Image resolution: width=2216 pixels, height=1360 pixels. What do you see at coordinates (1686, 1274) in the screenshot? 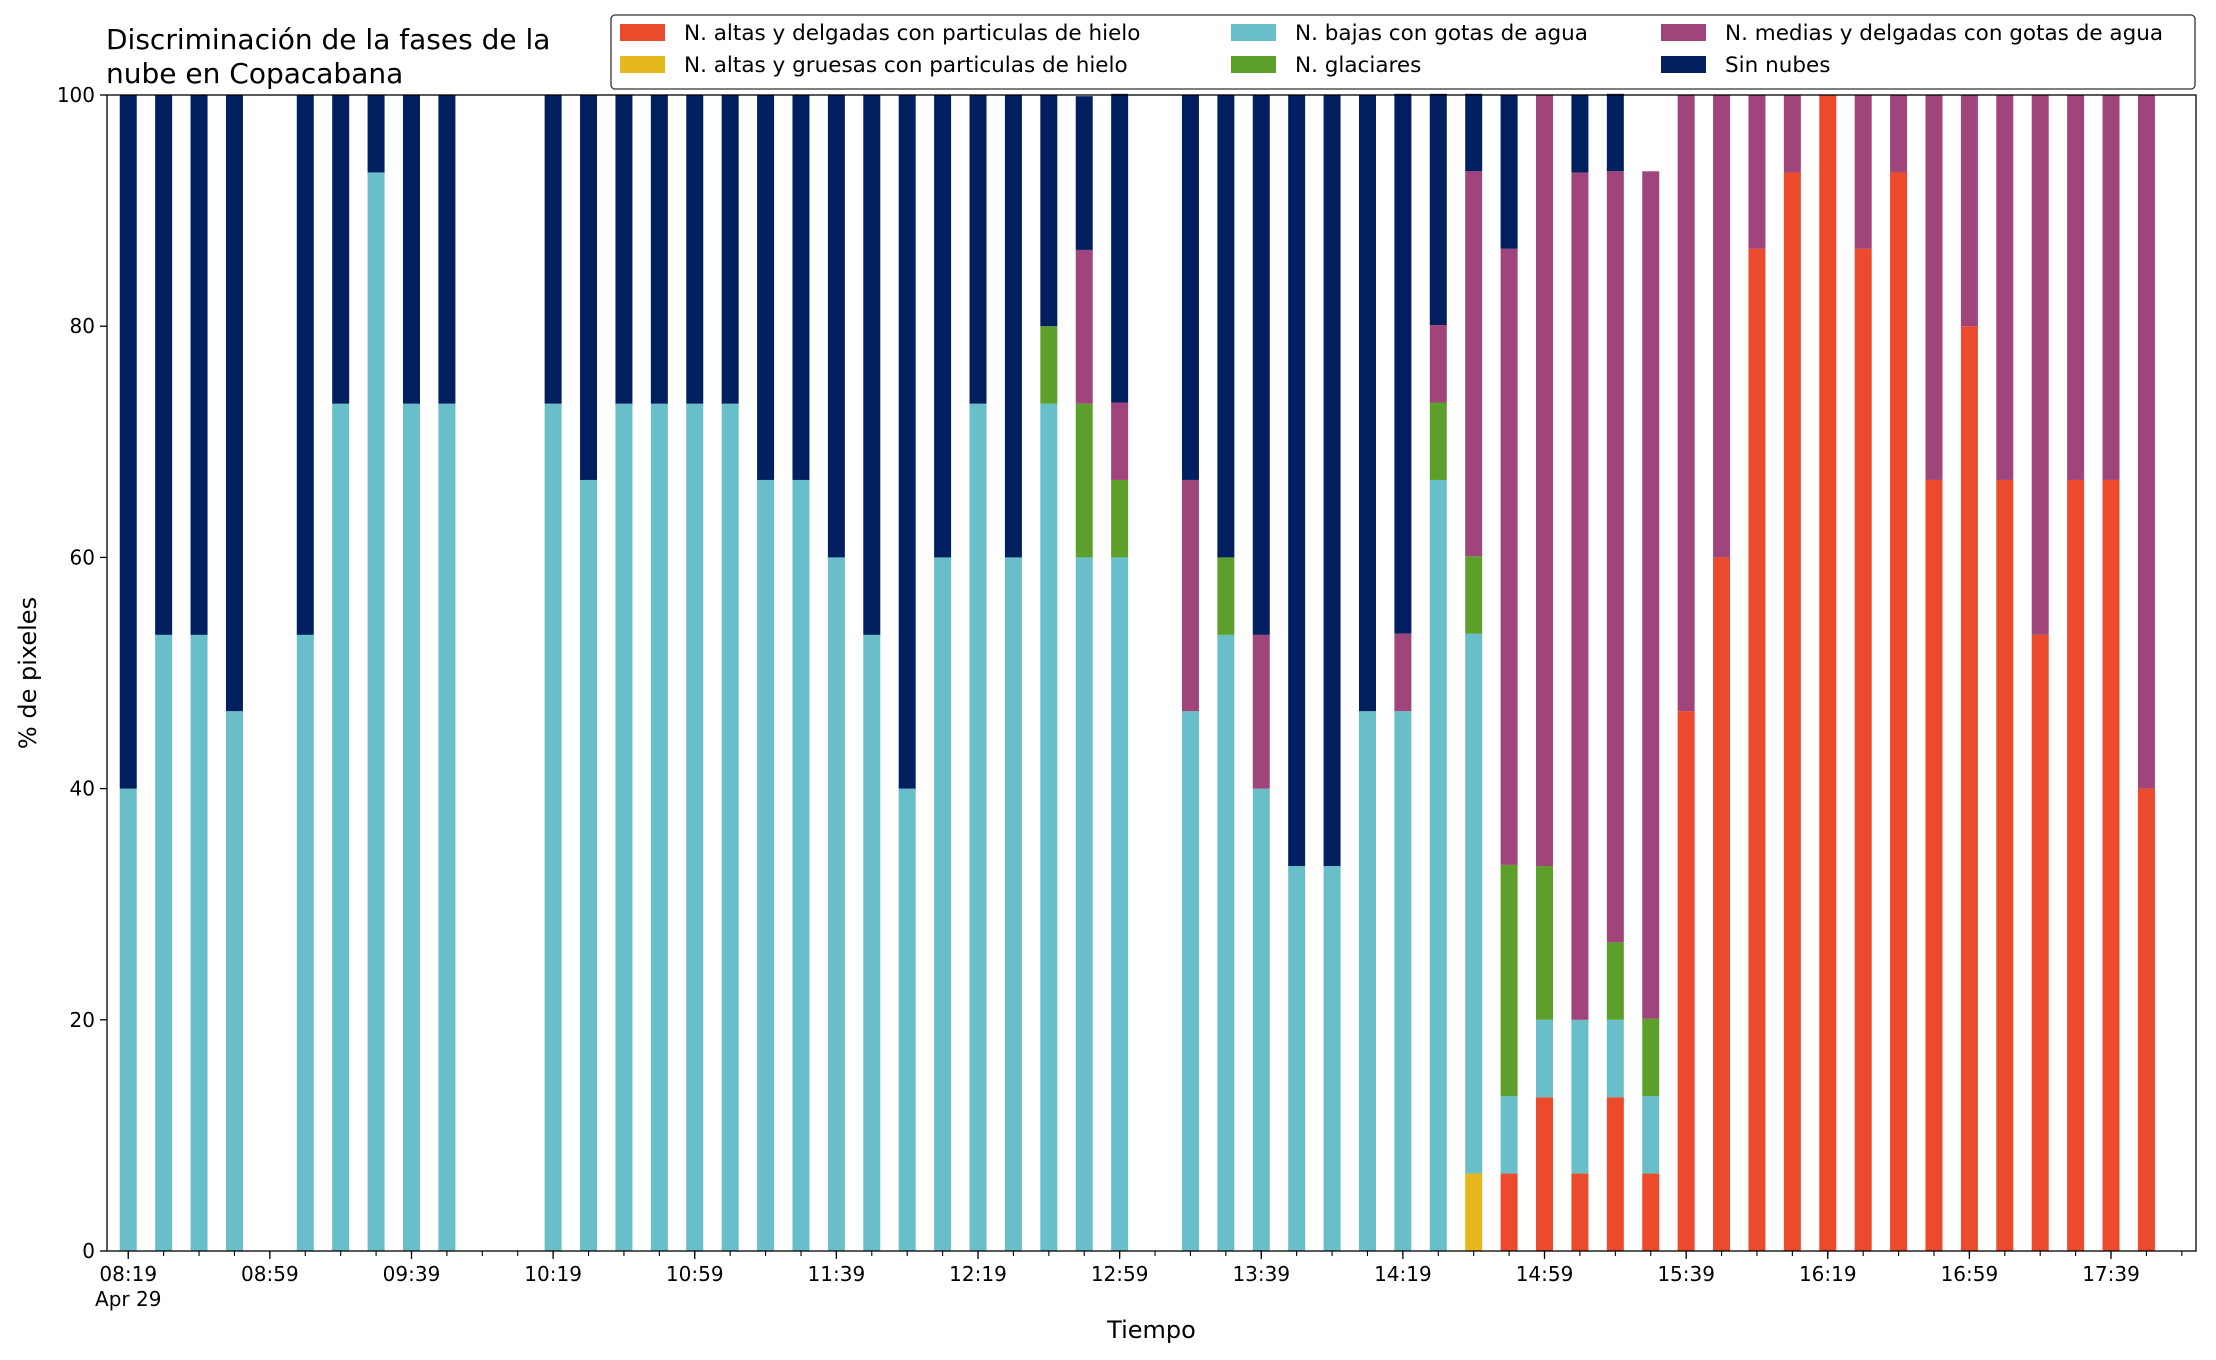
I see `x-tick-label: 15:39` at bounding box center [1686, 1274].